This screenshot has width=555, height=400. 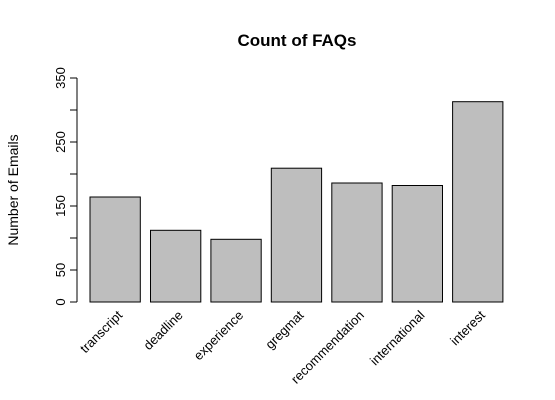 I want to click on x-tick-label: international, so click(x=397, y=337).